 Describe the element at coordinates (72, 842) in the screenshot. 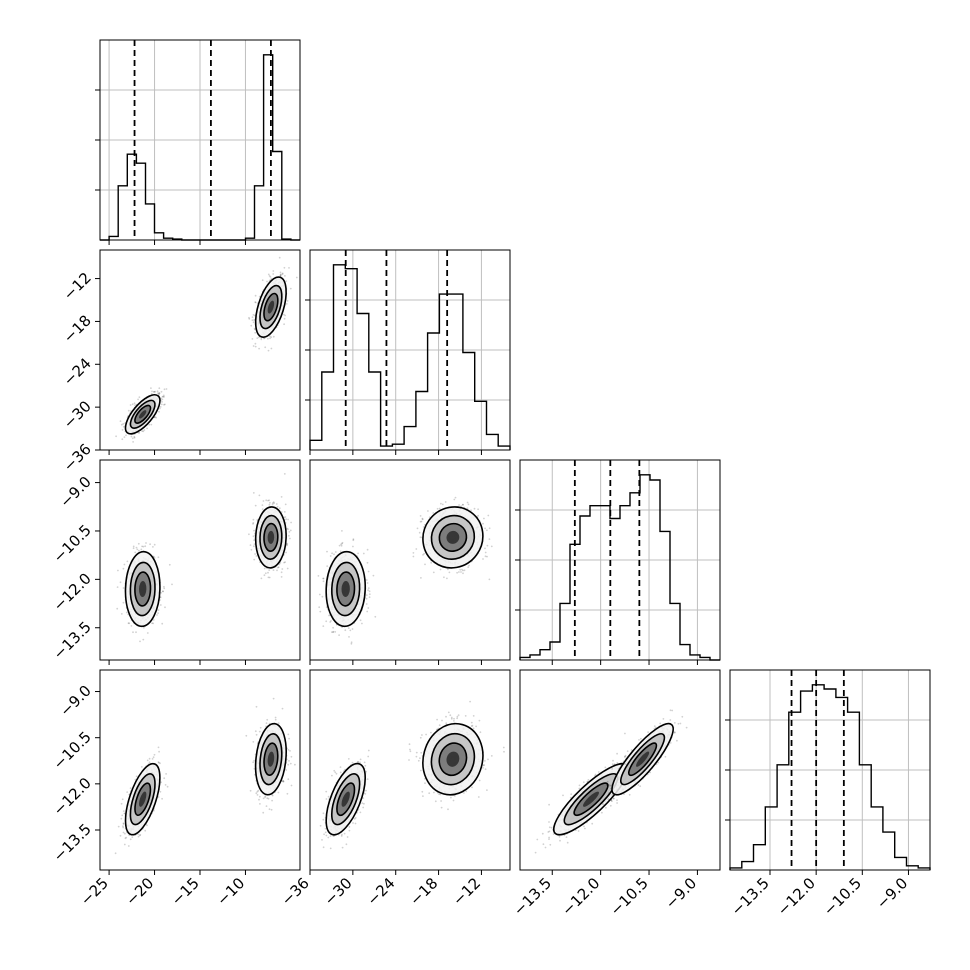

I see `y-tick-label: −13.5` at that location.